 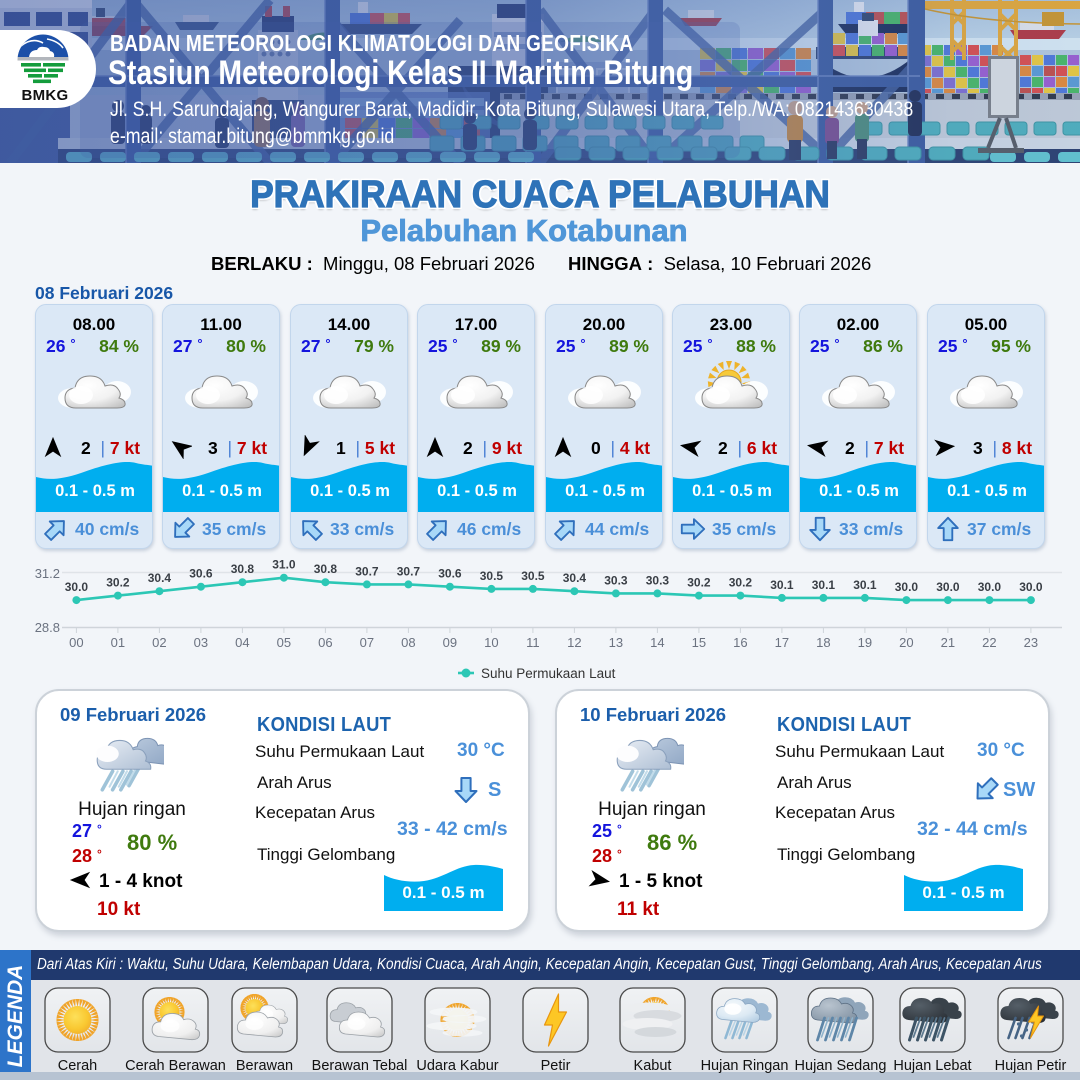 I want to click on svg-text: 11, so click(x=533, y=642).